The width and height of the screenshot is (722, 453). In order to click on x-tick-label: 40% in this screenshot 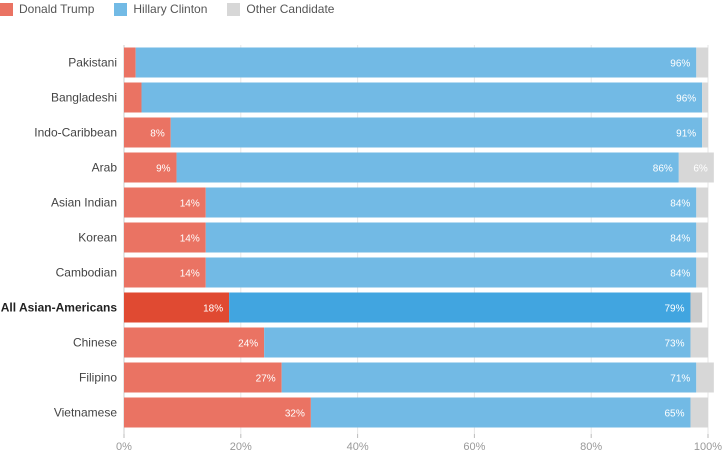, I will do `click(358, 447)`.